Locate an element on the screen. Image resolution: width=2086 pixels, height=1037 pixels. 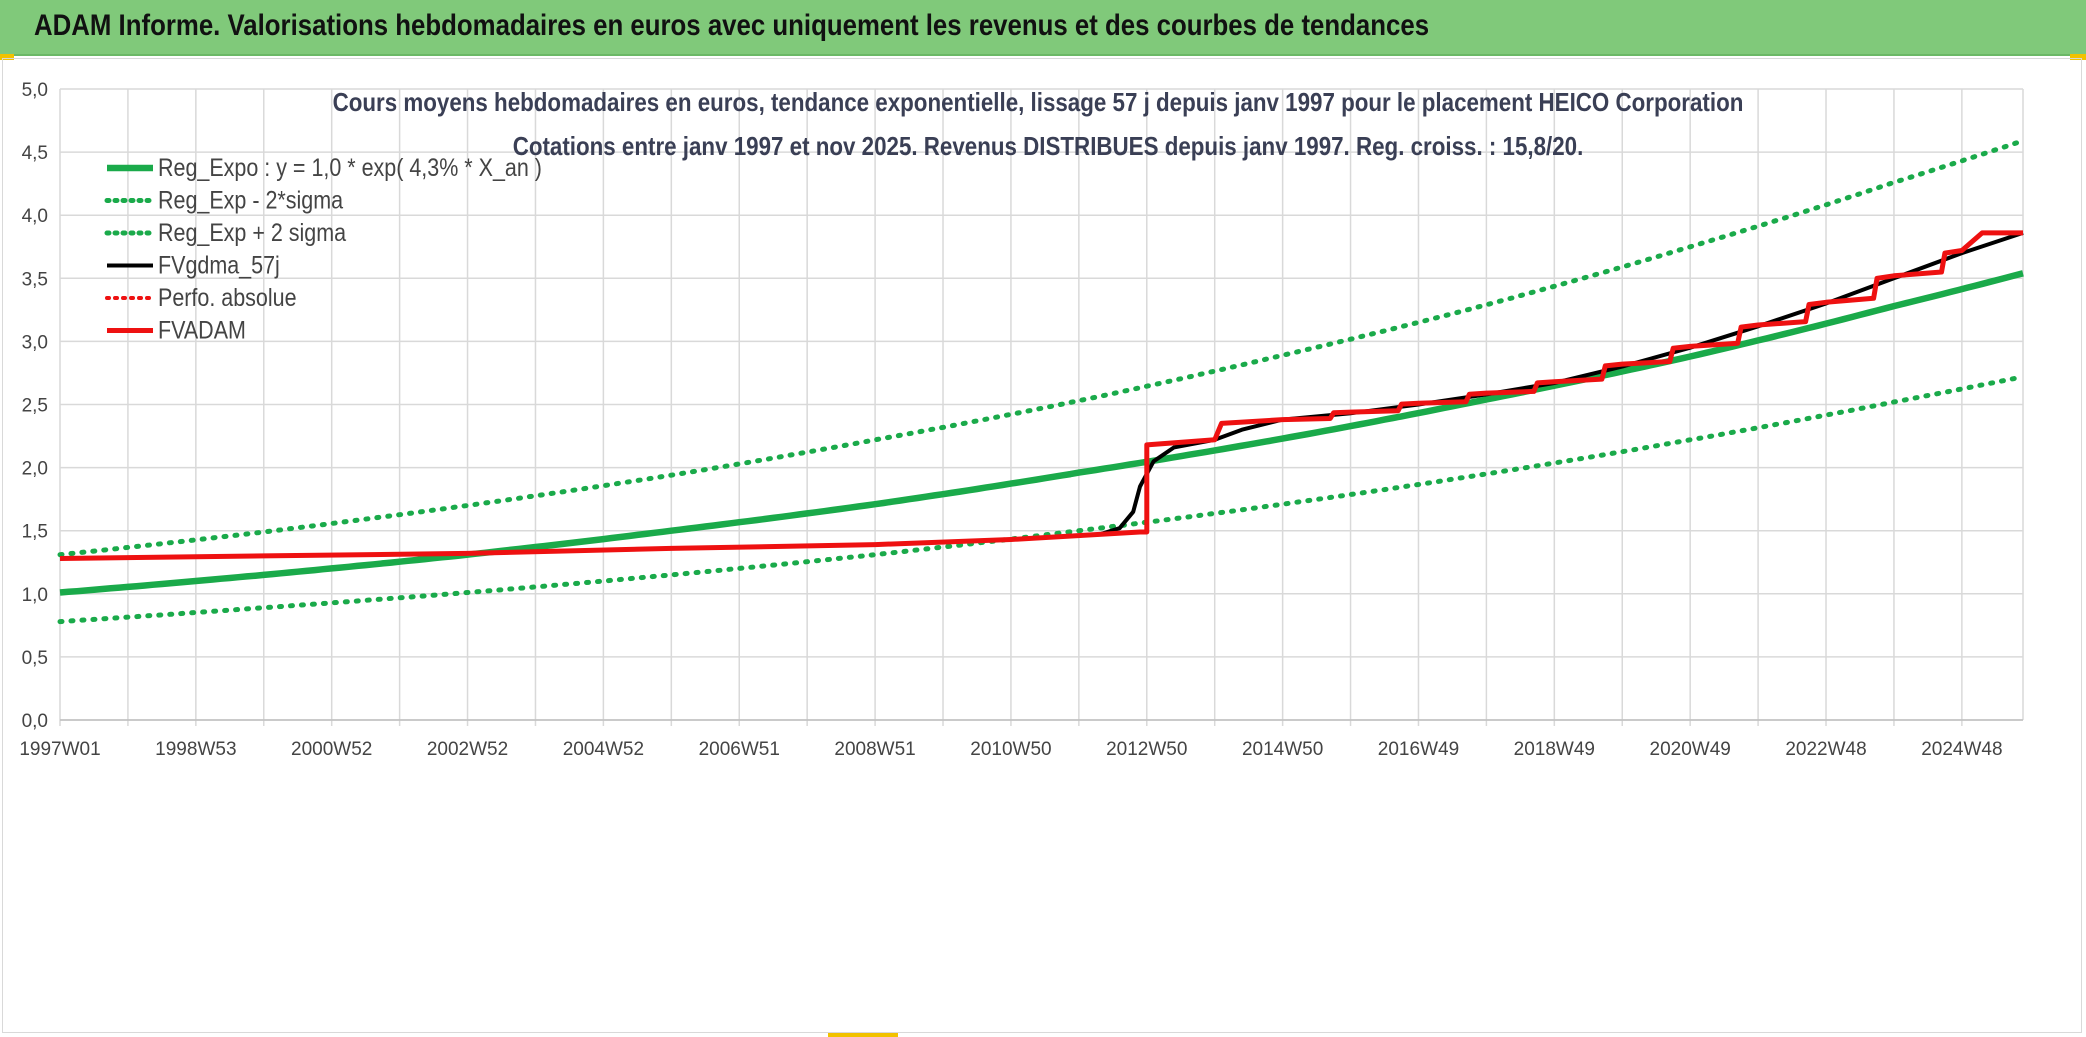
x-tick-label: 2024W48 is located at coordinates (1961, 749).